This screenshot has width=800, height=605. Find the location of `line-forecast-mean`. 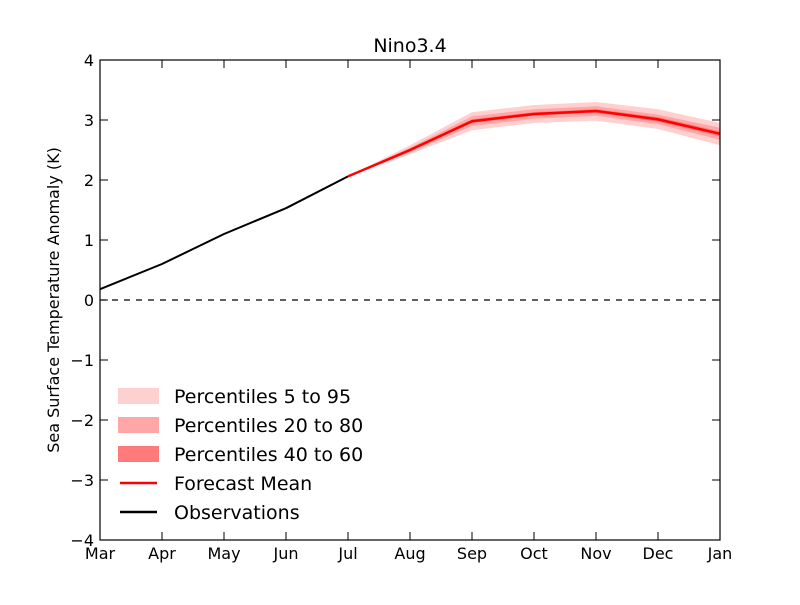

line-forecast-mean is located at coordinates (534, 143).